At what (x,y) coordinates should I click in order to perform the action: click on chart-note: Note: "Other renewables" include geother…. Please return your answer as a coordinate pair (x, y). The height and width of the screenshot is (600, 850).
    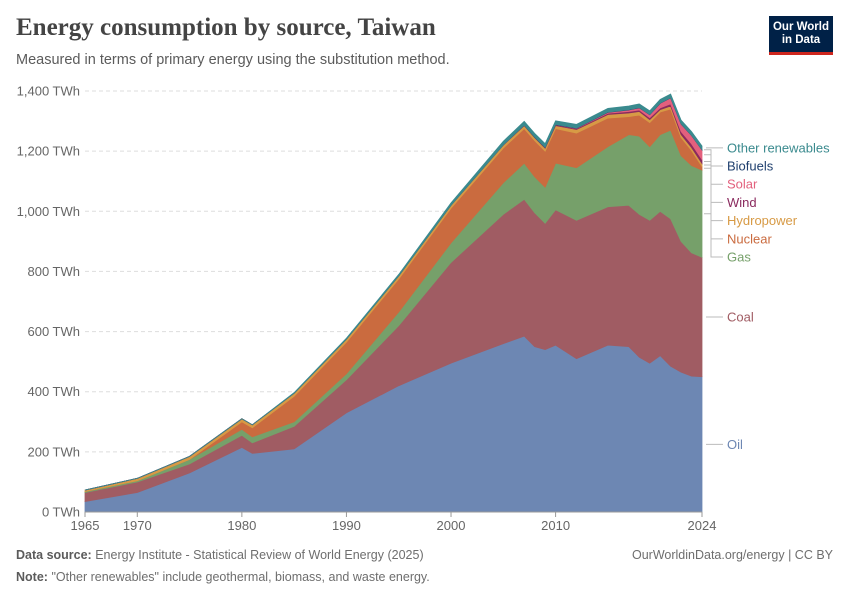
    Looking at the image, I should click on (223, 577).